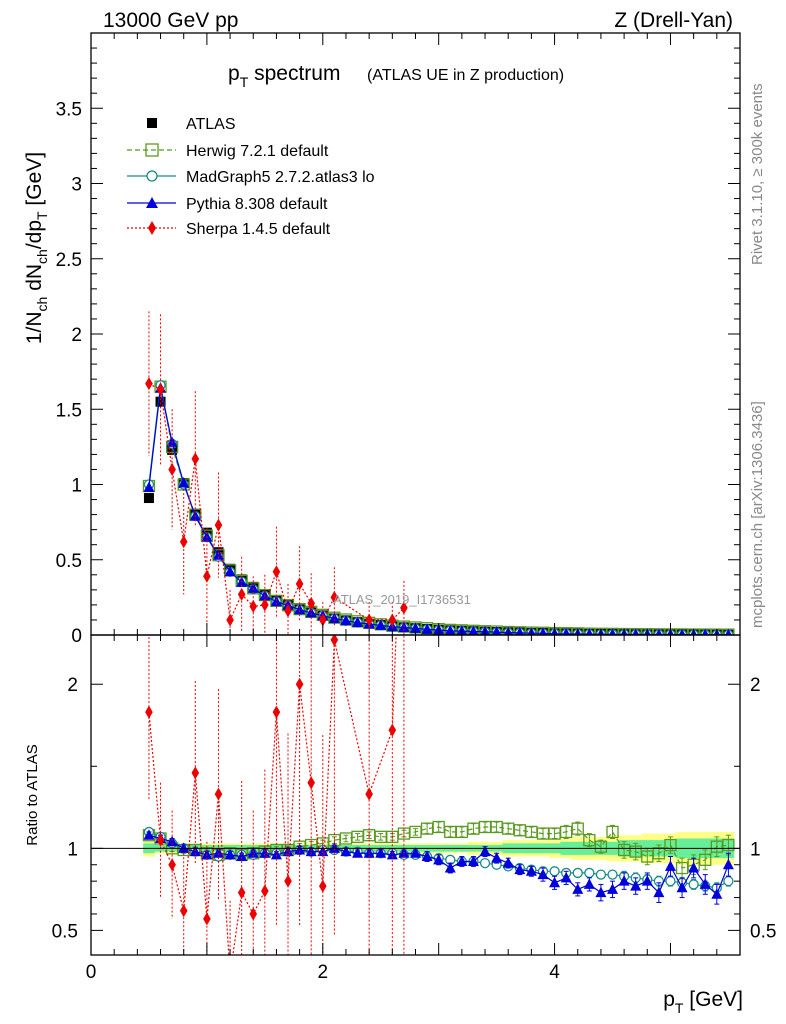  Describe the element at coordinates (170, 20) in the screenshot. I see `header-left: 13000 GeV pp` at that location.